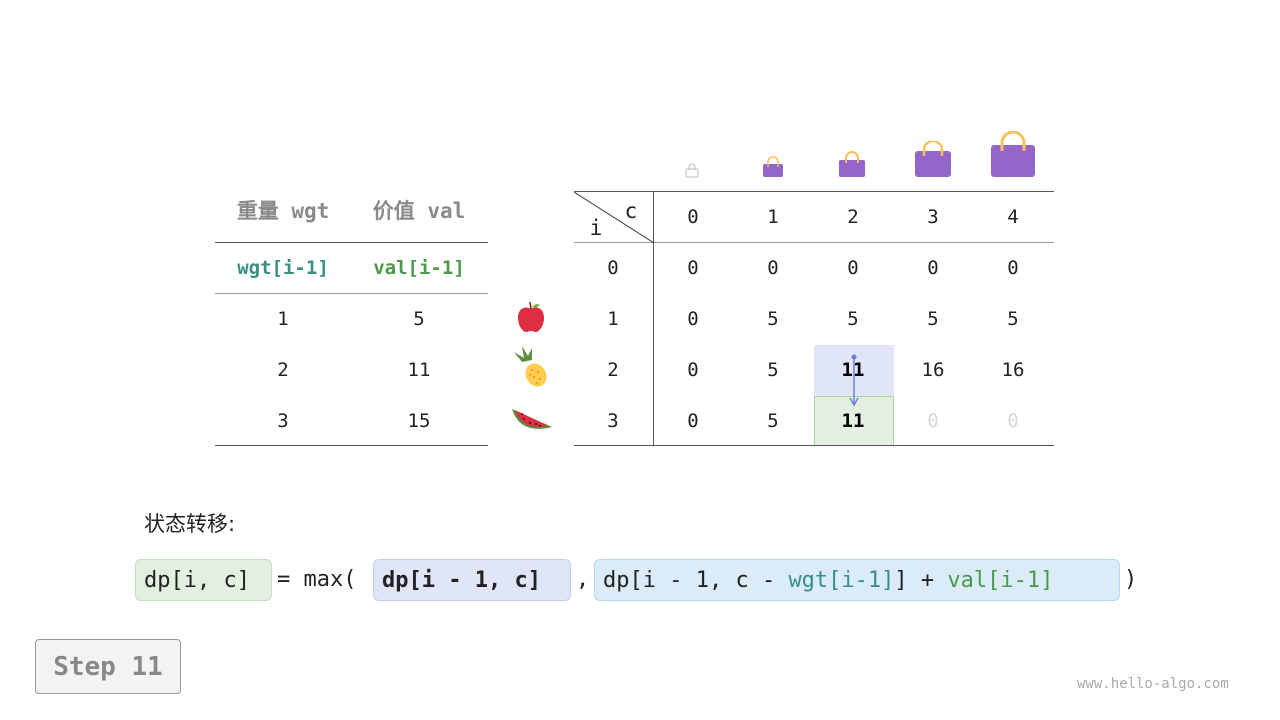  What do you see at coordinates (583, 579) in the screenshot?
I see `formula-comma: ,` at bounding box center [583, 579].